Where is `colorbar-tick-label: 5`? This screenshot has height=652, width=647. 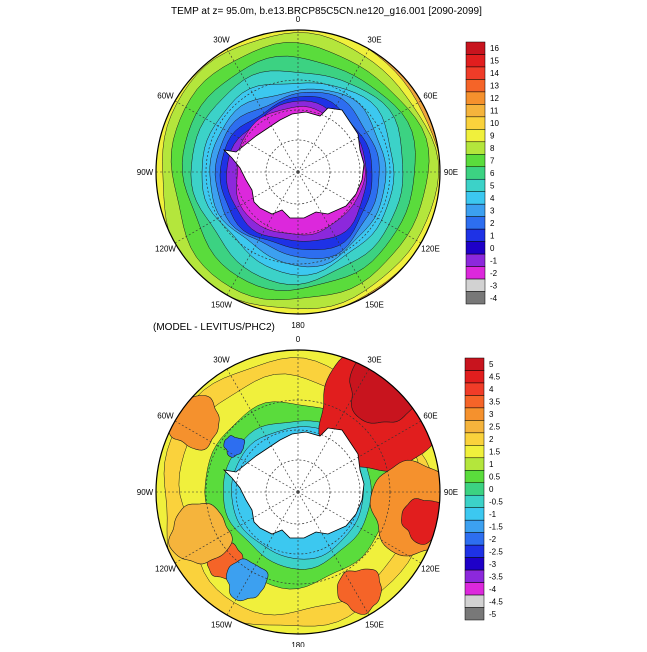 colorbar-tick-label: 5 is located at coordinates (491, 364).